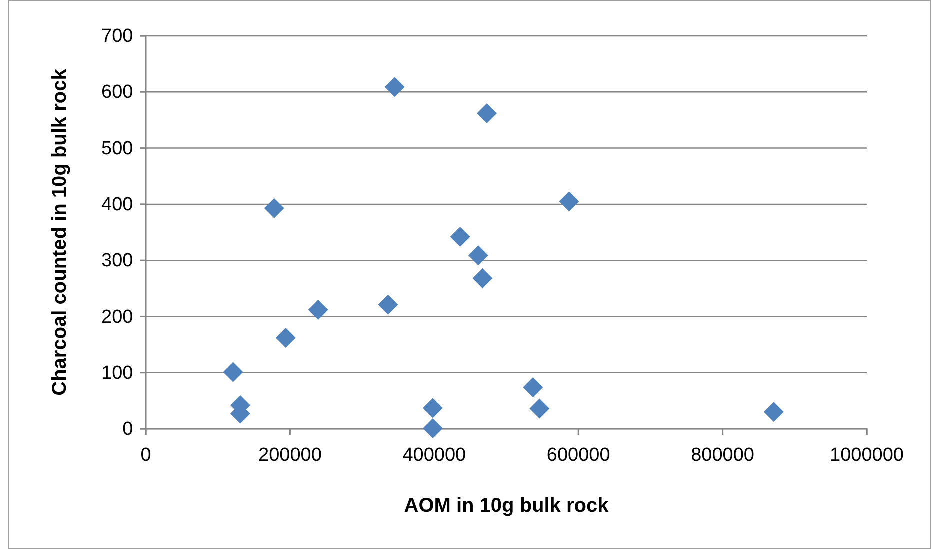  I want to click on y-axis-title: Charcoal counted in 10g bulk rock, so click(60, 232).